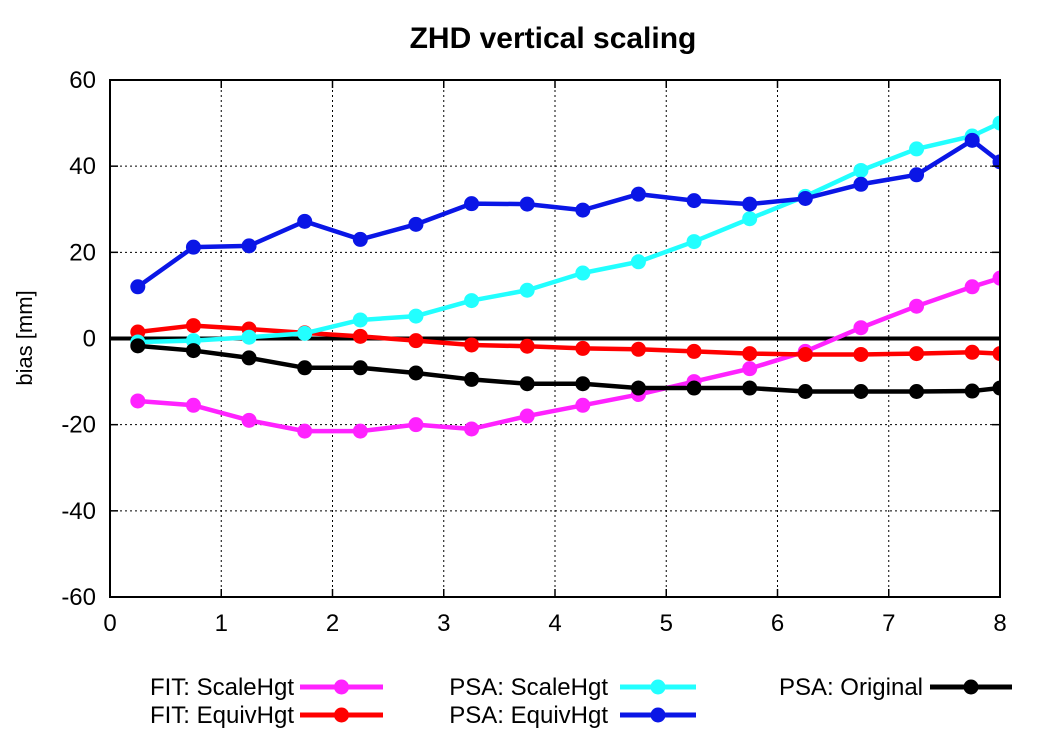 This screenshot has height=733, width=1050. Describe the element at coordinates (221, 623) in the screenshot. I see `x-tick-label: 1` at that location.